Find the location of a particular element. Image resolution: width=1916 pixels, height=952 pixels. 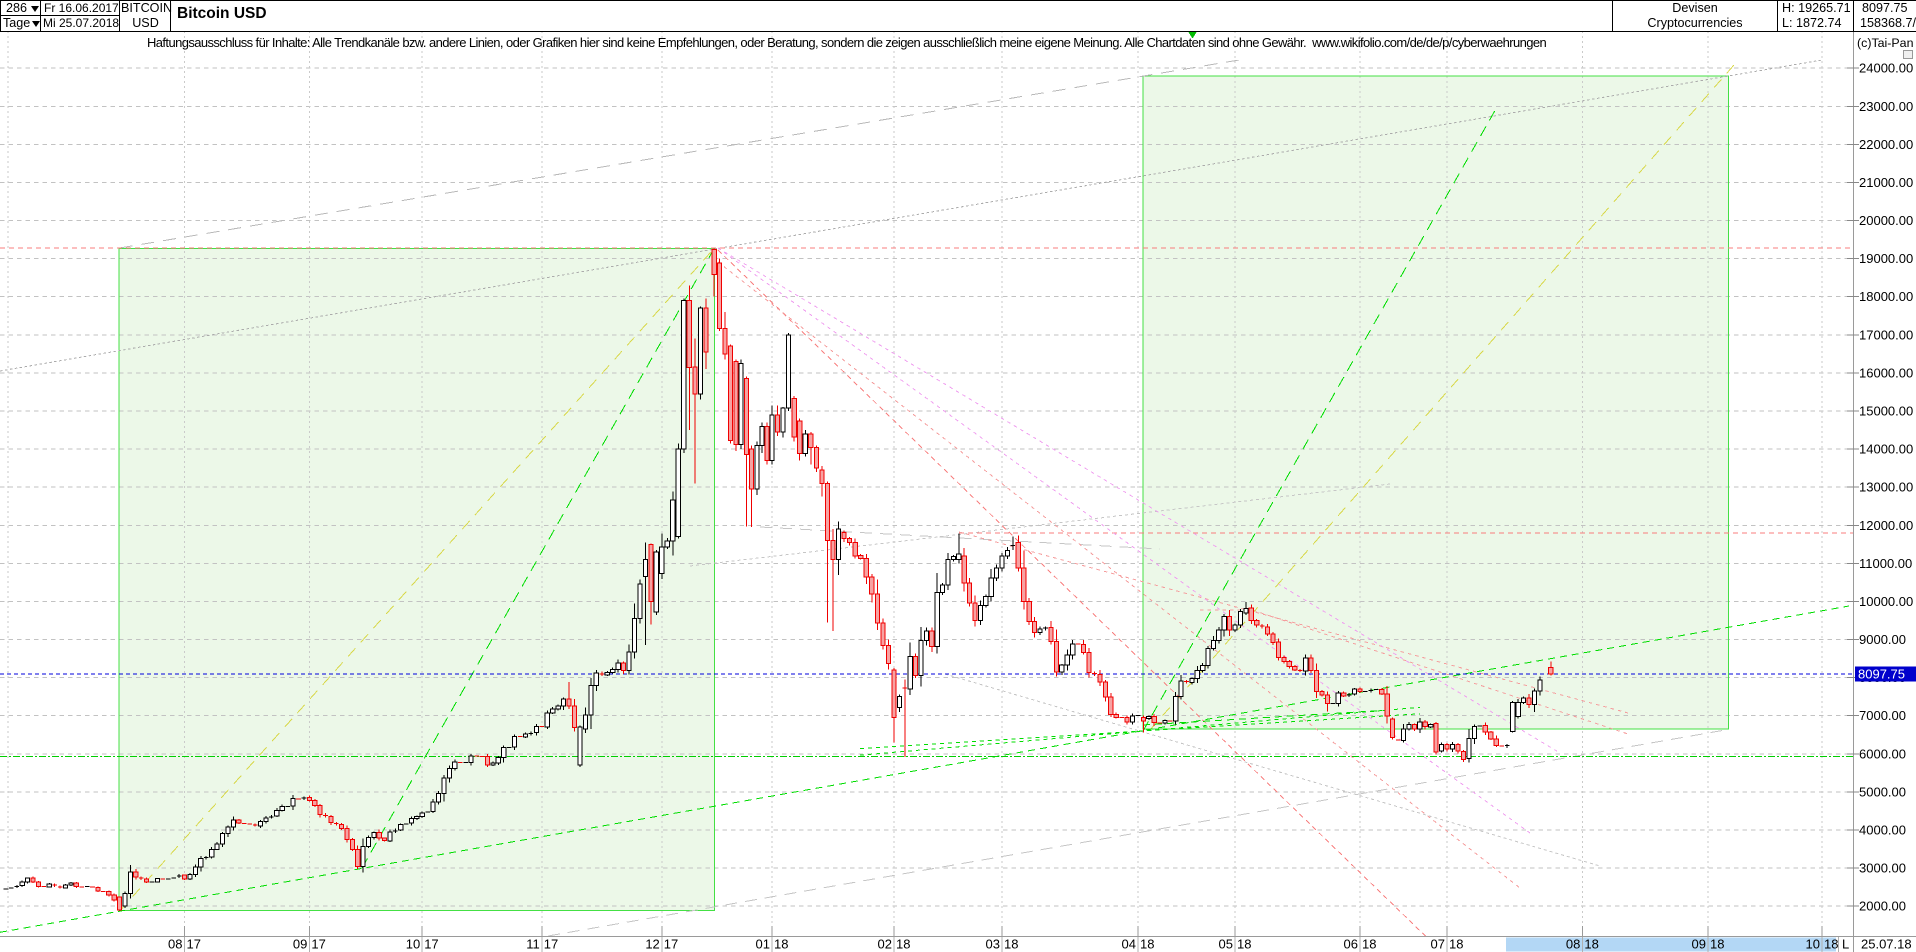

svg-text: 24000.00 is located at coordinates (1886, 68).